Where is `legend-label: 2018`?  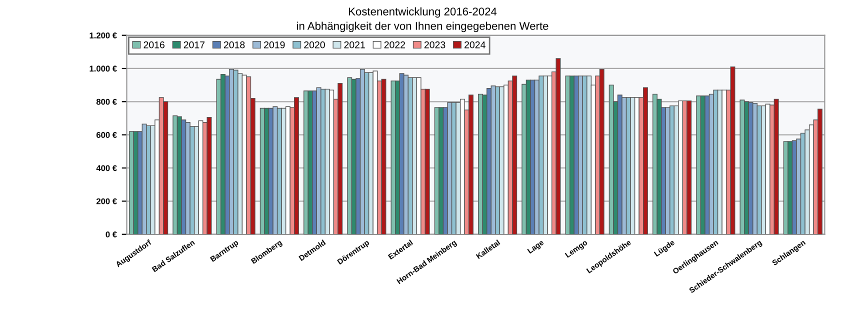 legend-label: 2018 is located at coordinates (234, 44).